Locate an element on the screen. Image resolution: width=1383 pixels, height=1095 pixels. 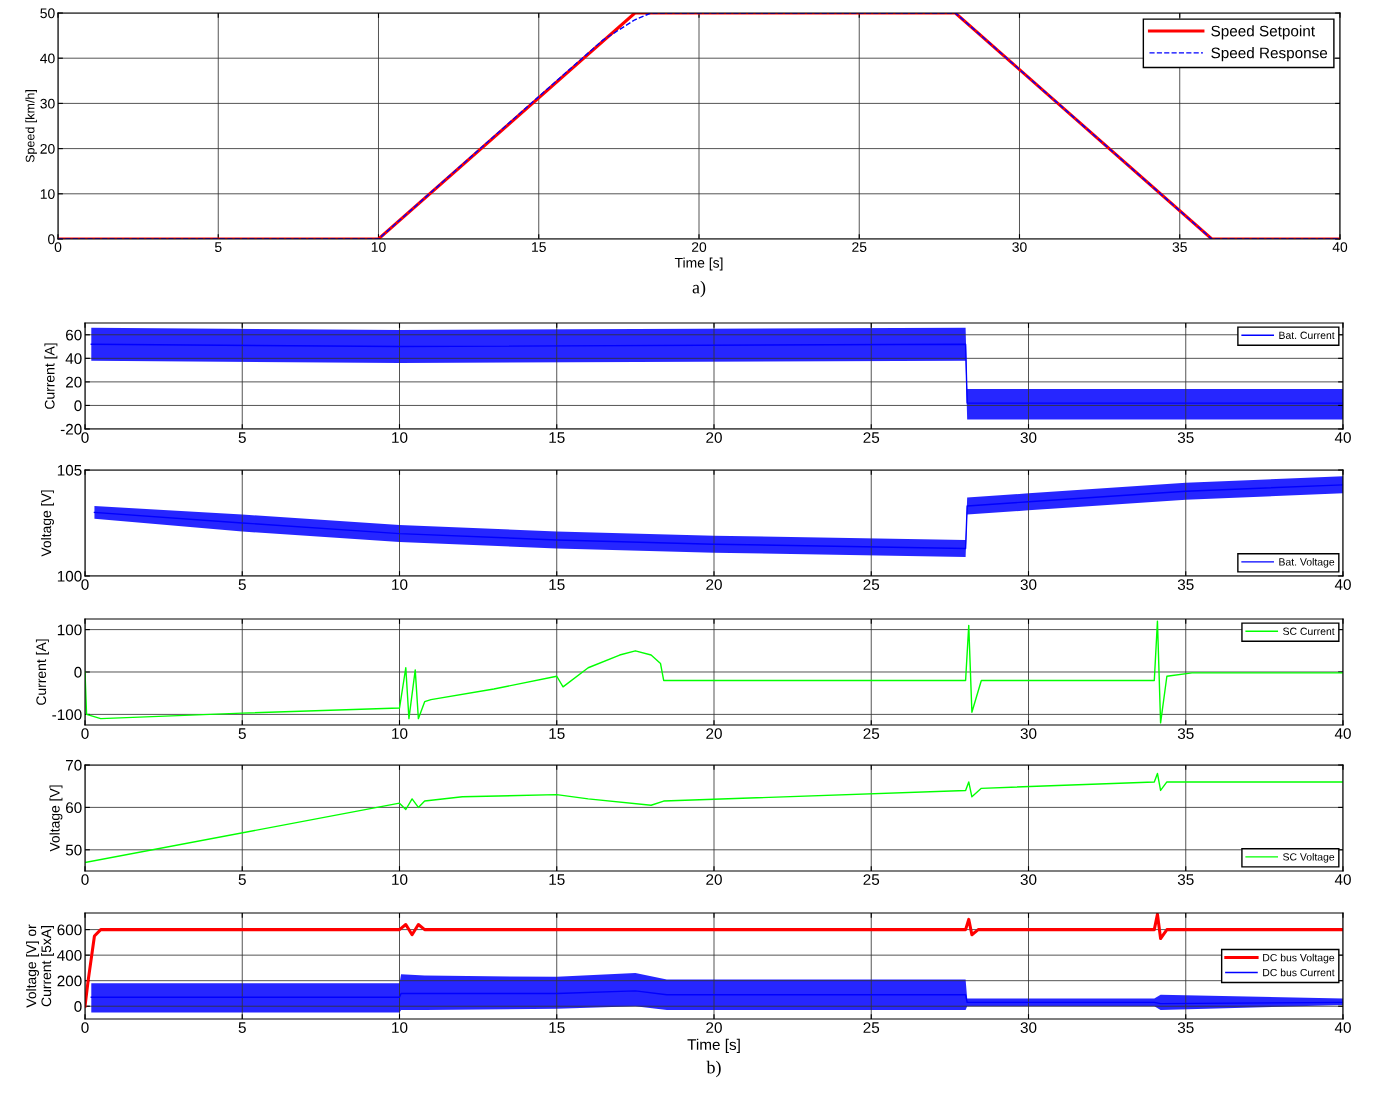
legend-label: Bat. Current is located at coordinates (1307, 335).